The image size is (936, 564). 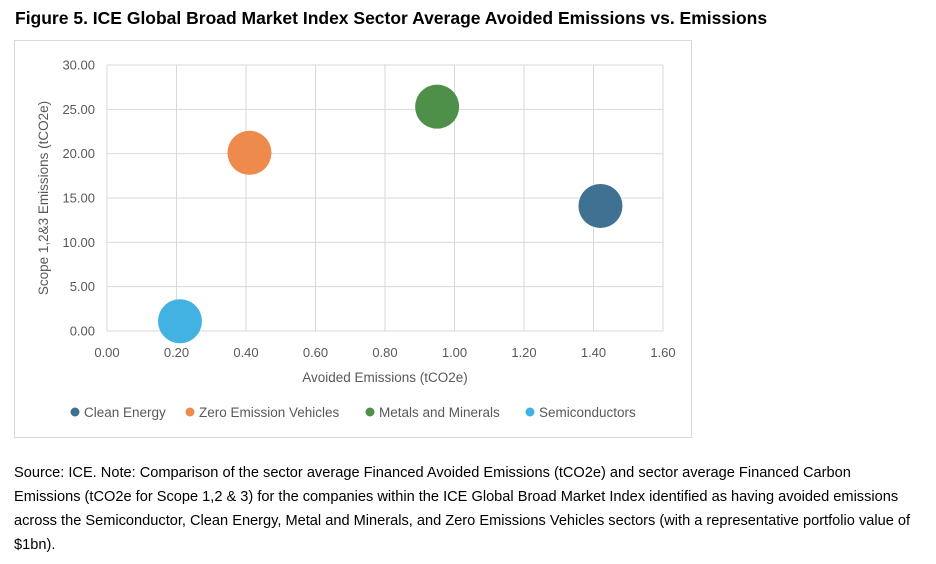 I want to click on y-tick-label: 25.00, so click(x=78, y=109).